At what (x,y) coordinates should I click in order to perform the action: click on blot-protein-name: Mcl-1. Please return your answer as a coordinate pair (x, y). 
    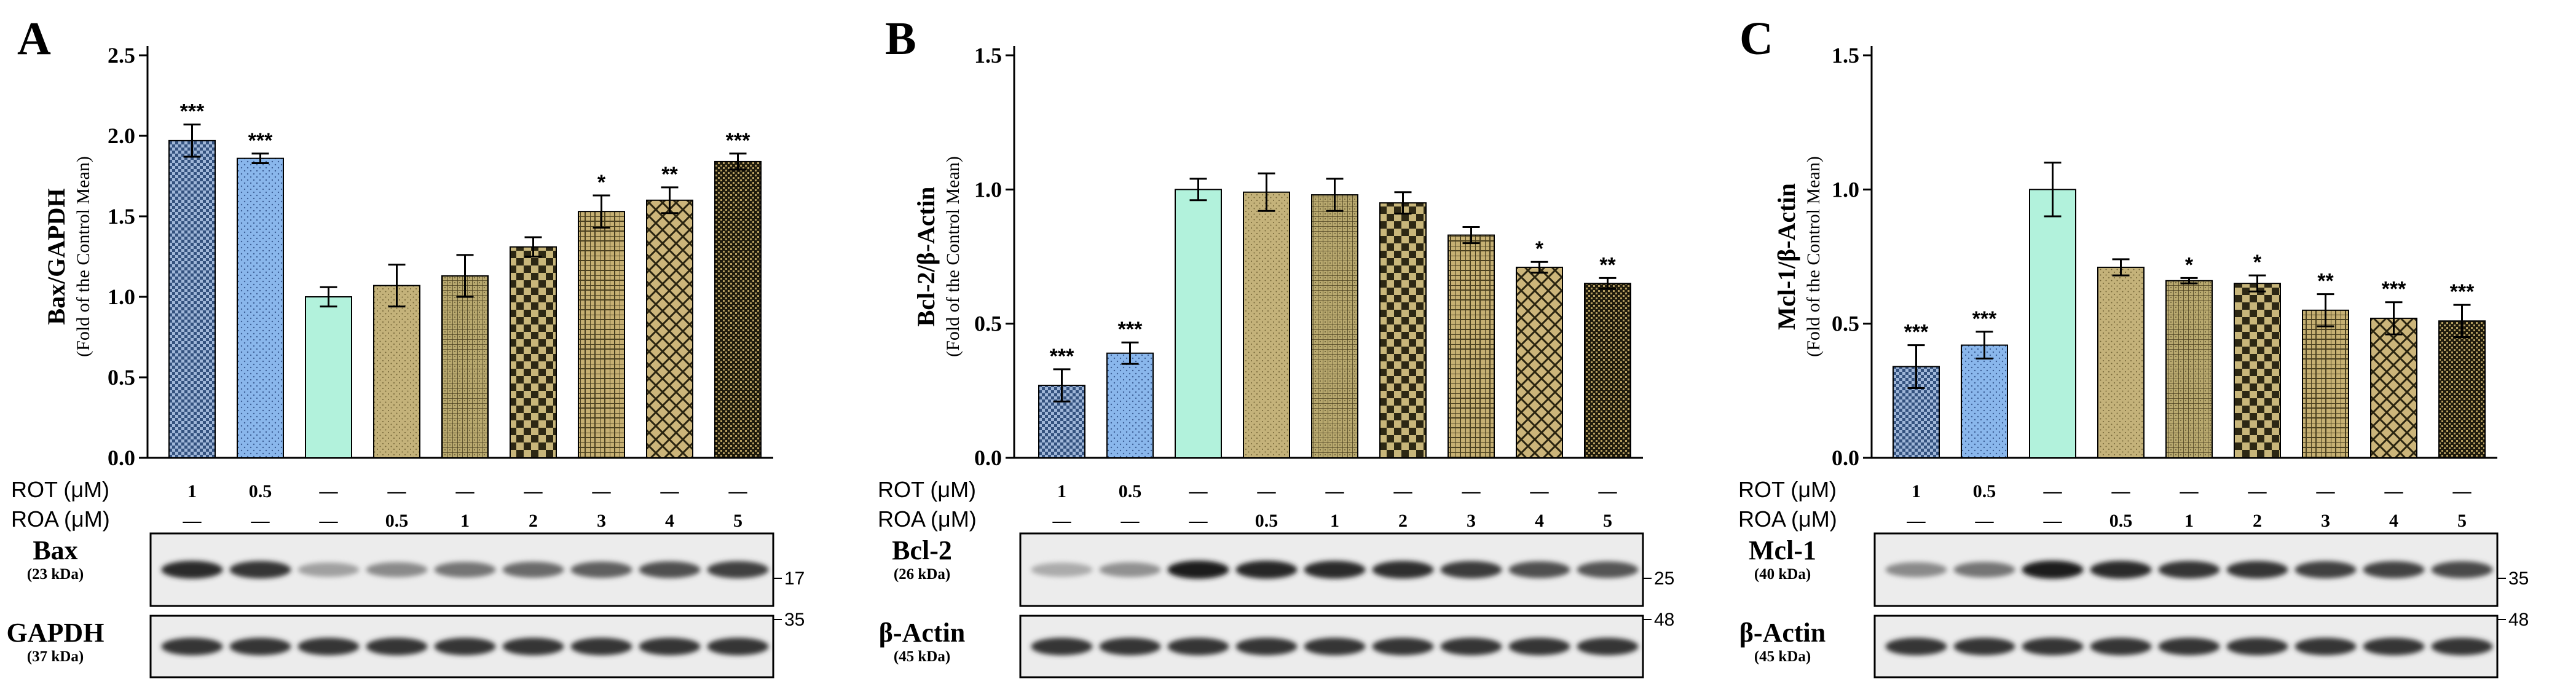
    Looking at the image, I should click on (1783, 550).